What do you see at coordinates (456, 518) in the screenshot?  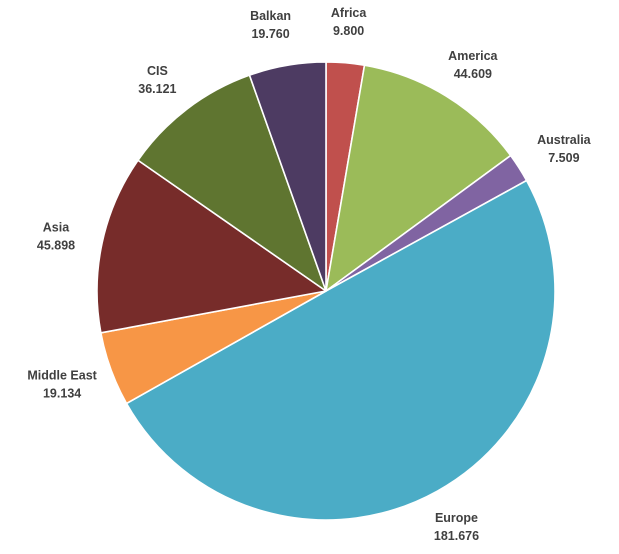 I see `slice-category-label: Europe` at bounding box center [456, 518].